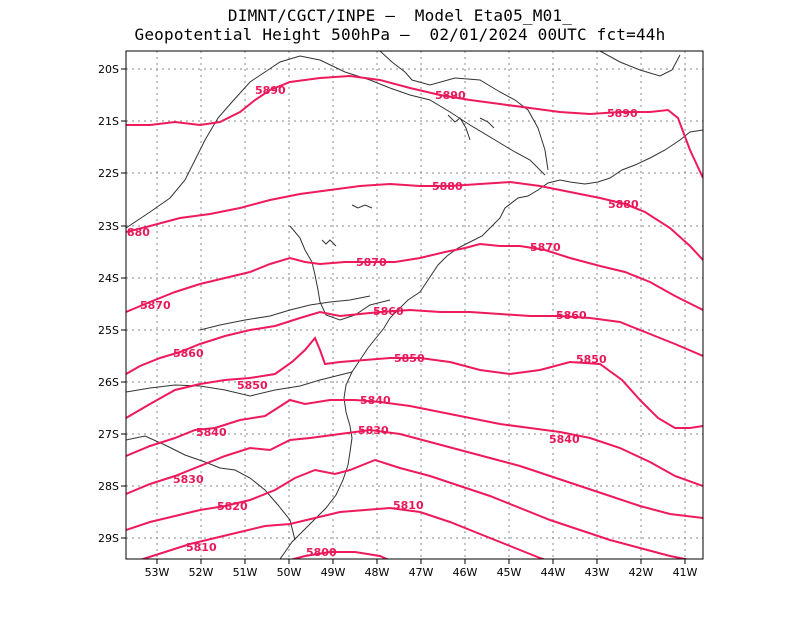  Describe the element at coordinates (333, 572) in the screenshot. I see `lon-tick-label: 49W` at that location.